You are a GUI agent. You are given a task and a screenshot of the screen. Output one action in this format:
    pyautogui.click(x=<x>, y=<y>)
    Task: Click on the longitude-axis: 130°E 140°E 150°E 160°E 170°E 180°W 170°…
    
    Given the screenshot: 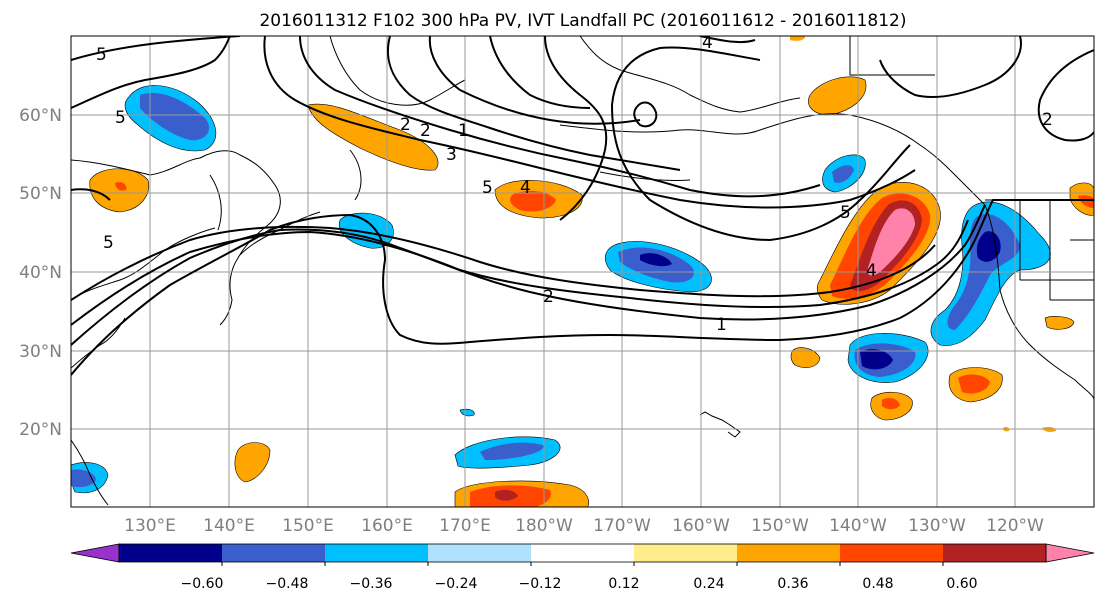 What is the action you would take?
    pyautogui.click(x=584, y=526)
    